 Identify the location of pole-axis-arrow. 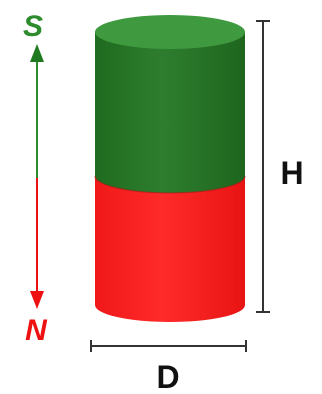
(37, 176).